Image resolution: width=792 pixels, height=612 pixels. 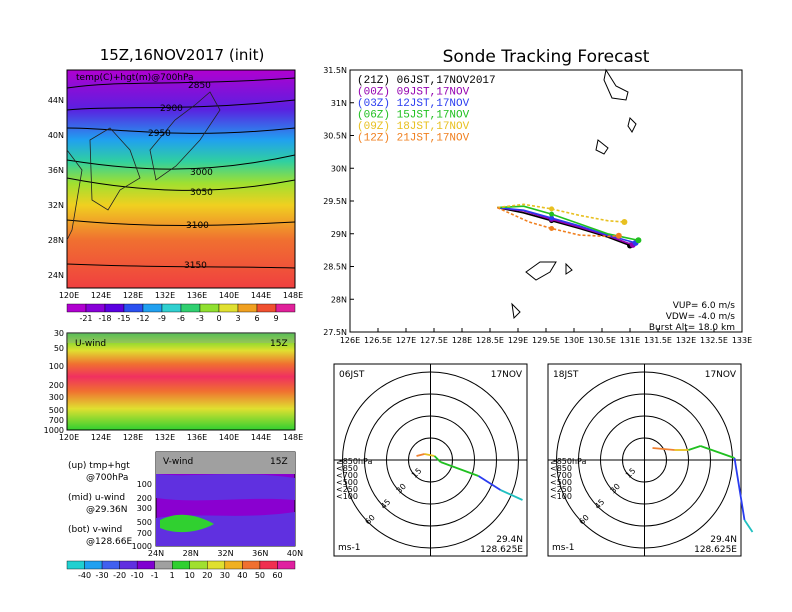 What do you see at coordinates (107, 478) in the screenshot?
I see `note-up-level: @700hPa` at bounding box center [107, 478].